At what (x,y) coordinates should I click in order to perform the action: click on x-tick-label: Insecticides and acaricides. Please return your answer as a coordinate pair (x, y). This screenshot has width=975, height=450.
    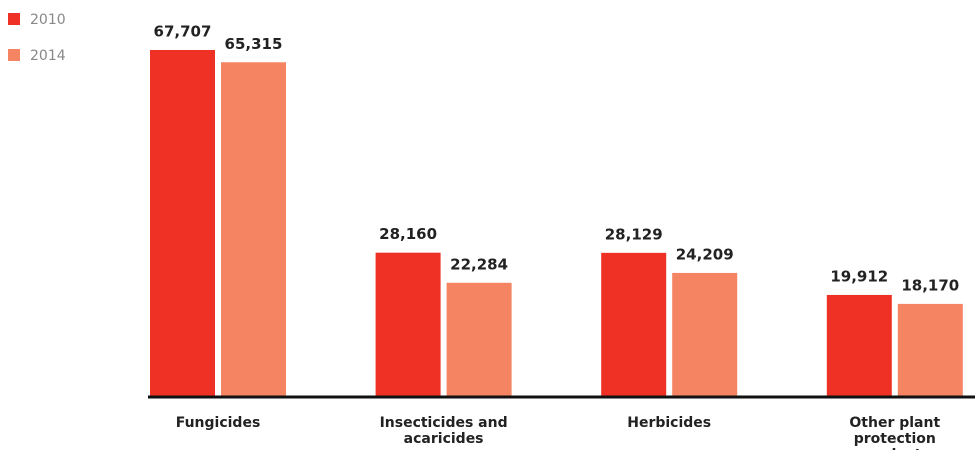
    Looking at the image, I should click on (443, 431).